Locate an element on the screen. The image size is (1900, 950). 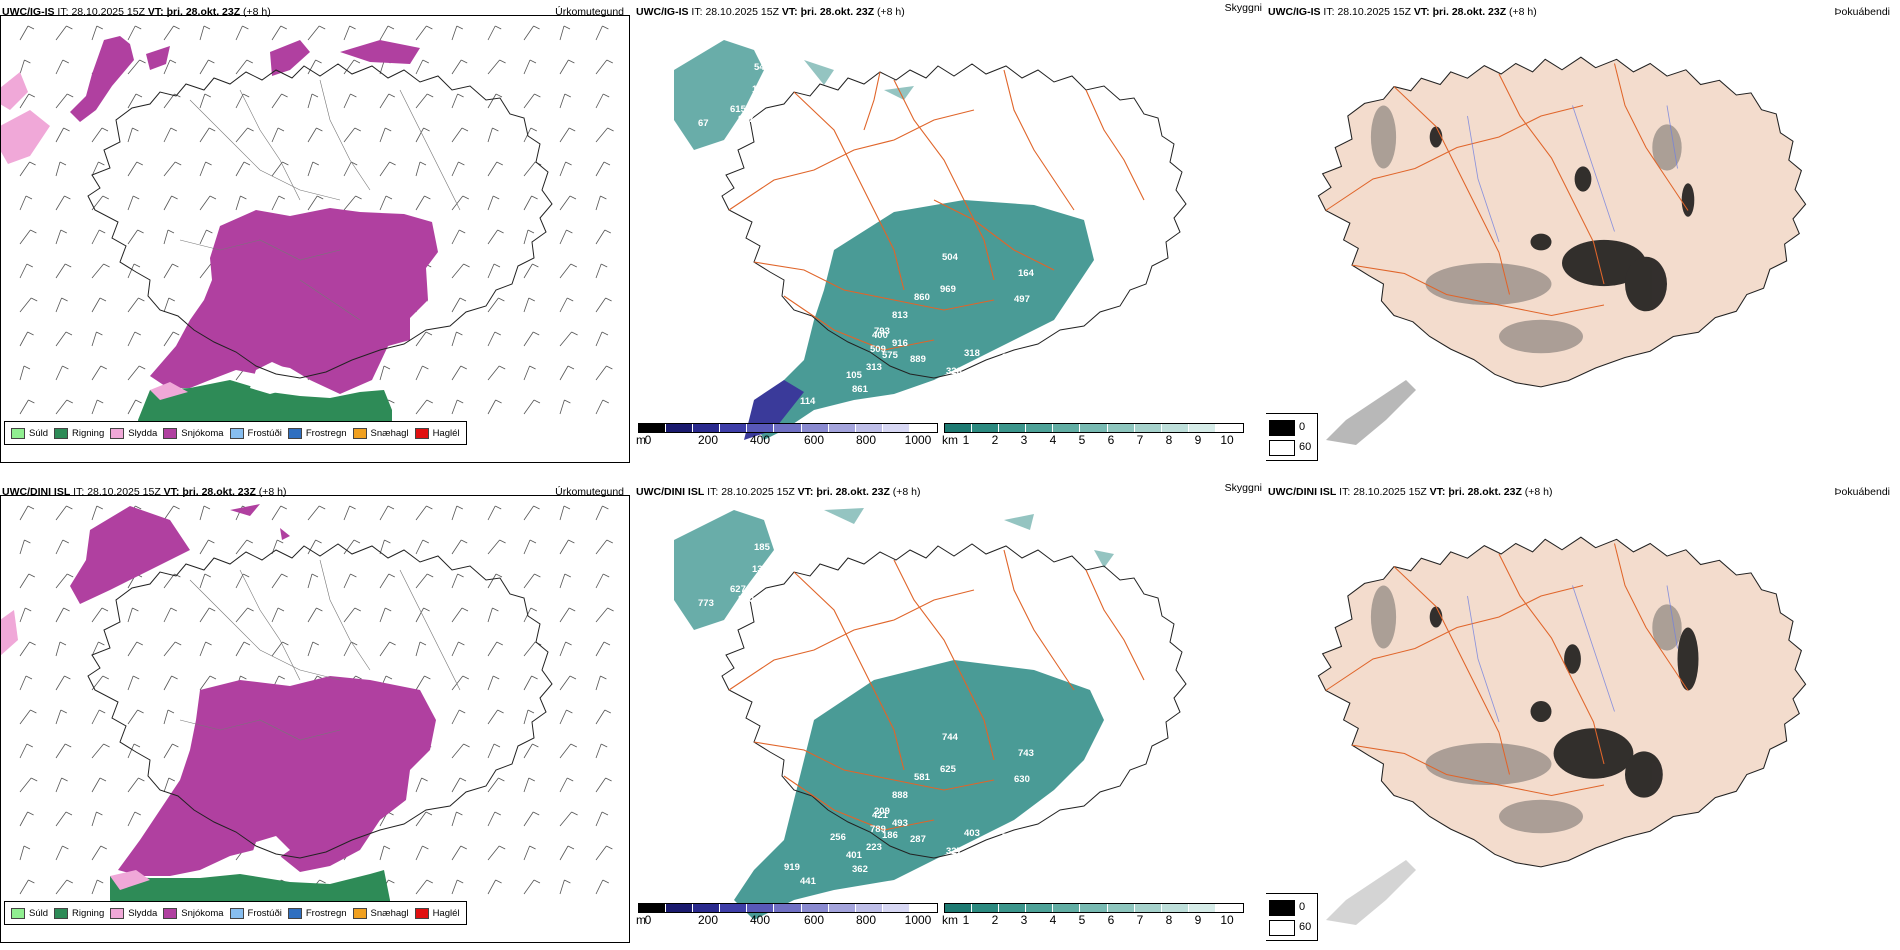
ceiling-label: 105 is located at coordinates (854, 375).